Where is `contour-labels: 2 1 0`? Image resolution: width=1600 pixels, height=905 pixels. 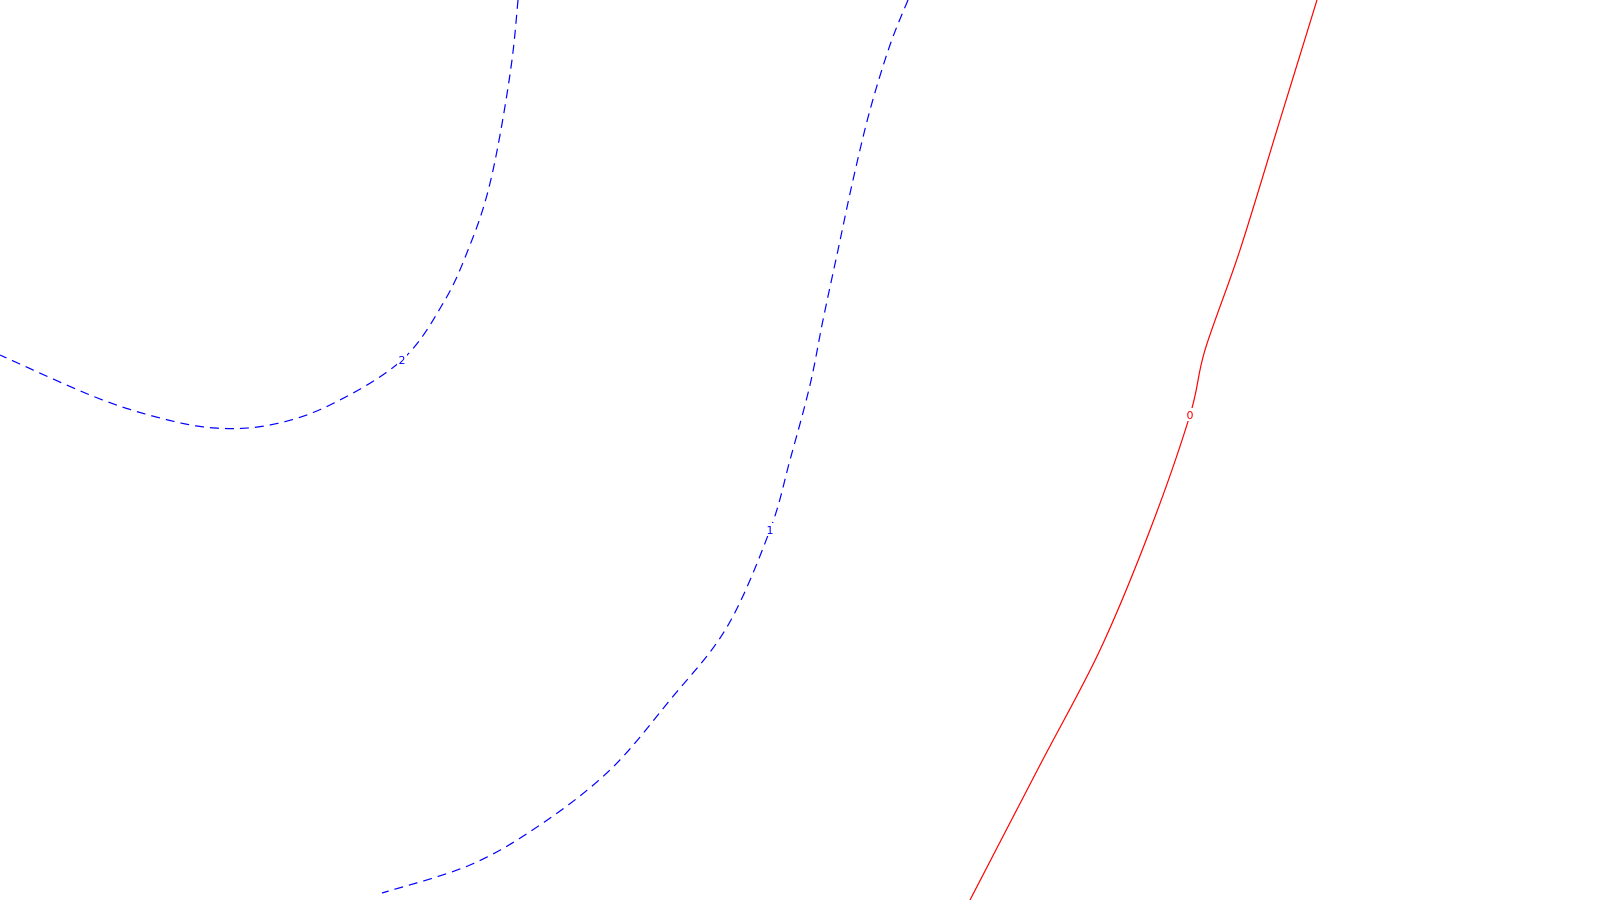
contour-labels: 2 1 0 is located at coordinates (796, 445).